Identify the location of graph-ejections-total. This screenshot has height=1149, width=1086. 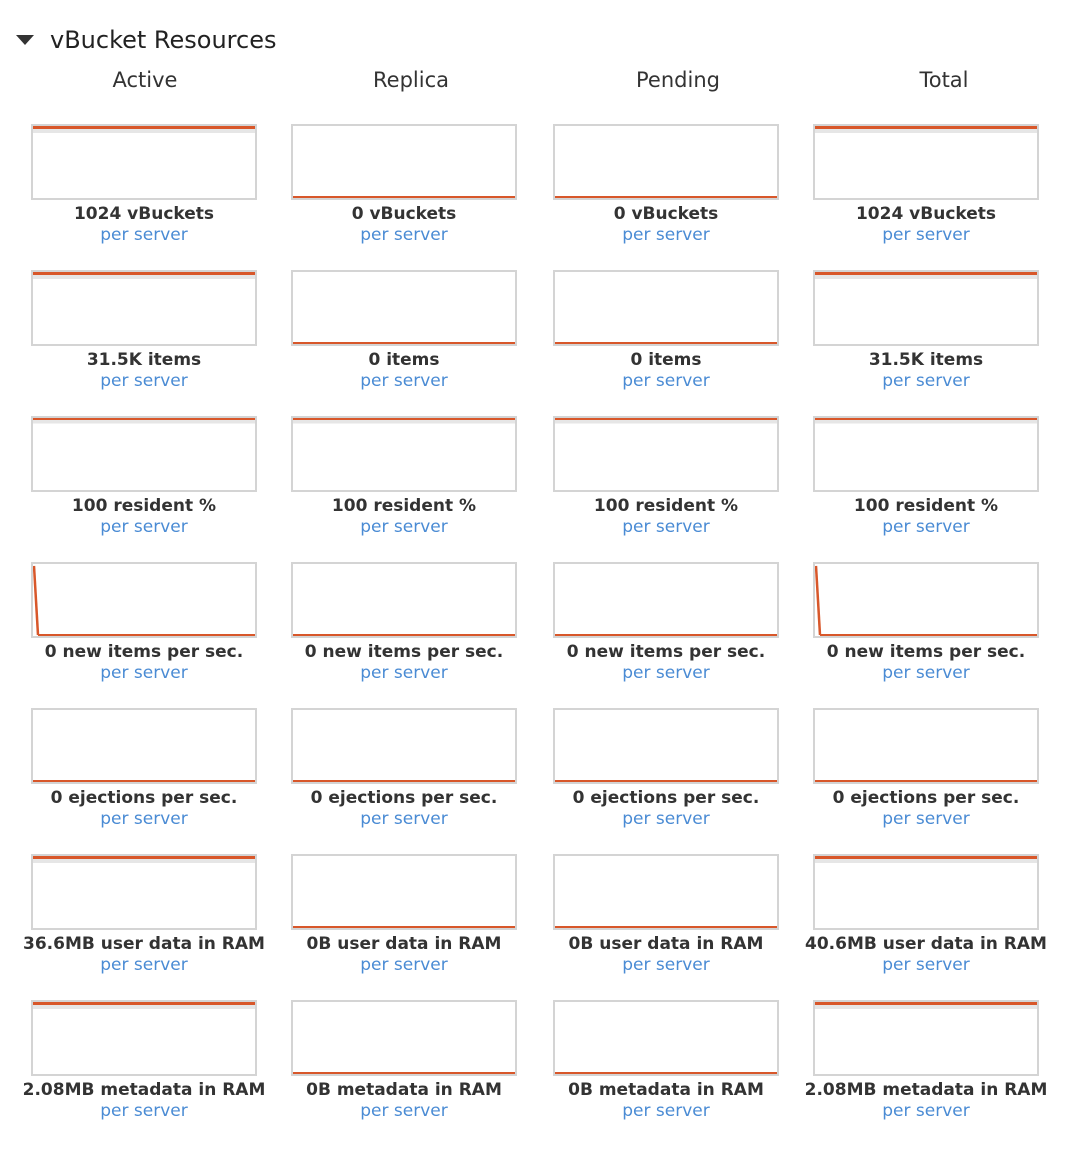
(926, 746).